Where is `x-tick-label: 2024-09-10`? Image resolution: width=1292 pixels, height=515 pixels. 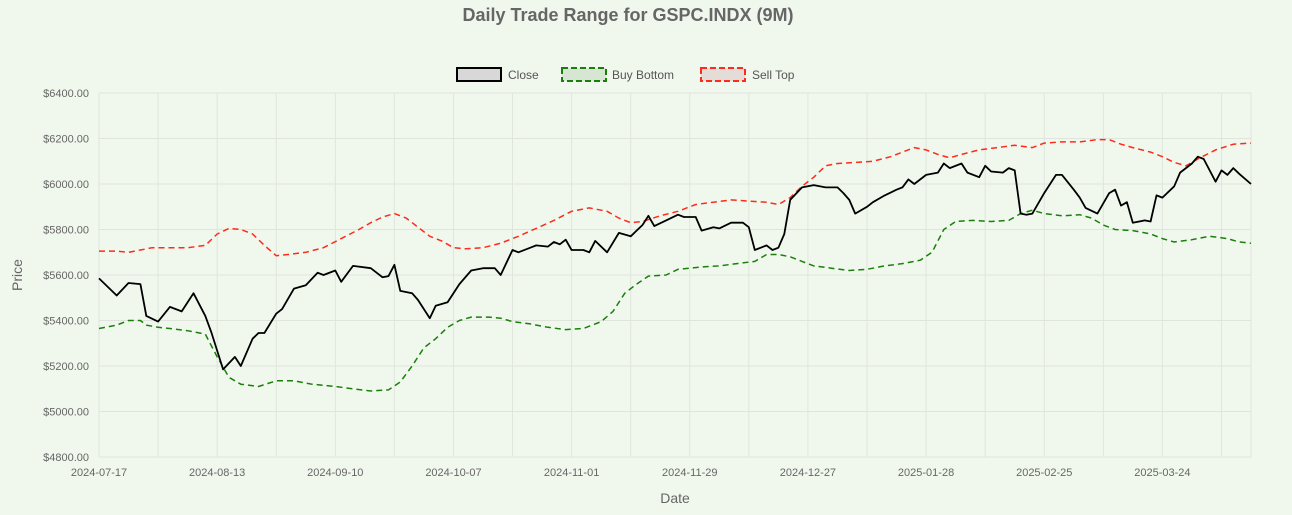
x-tick-label: 2024-09-10 is located at coordinates (335, 473).